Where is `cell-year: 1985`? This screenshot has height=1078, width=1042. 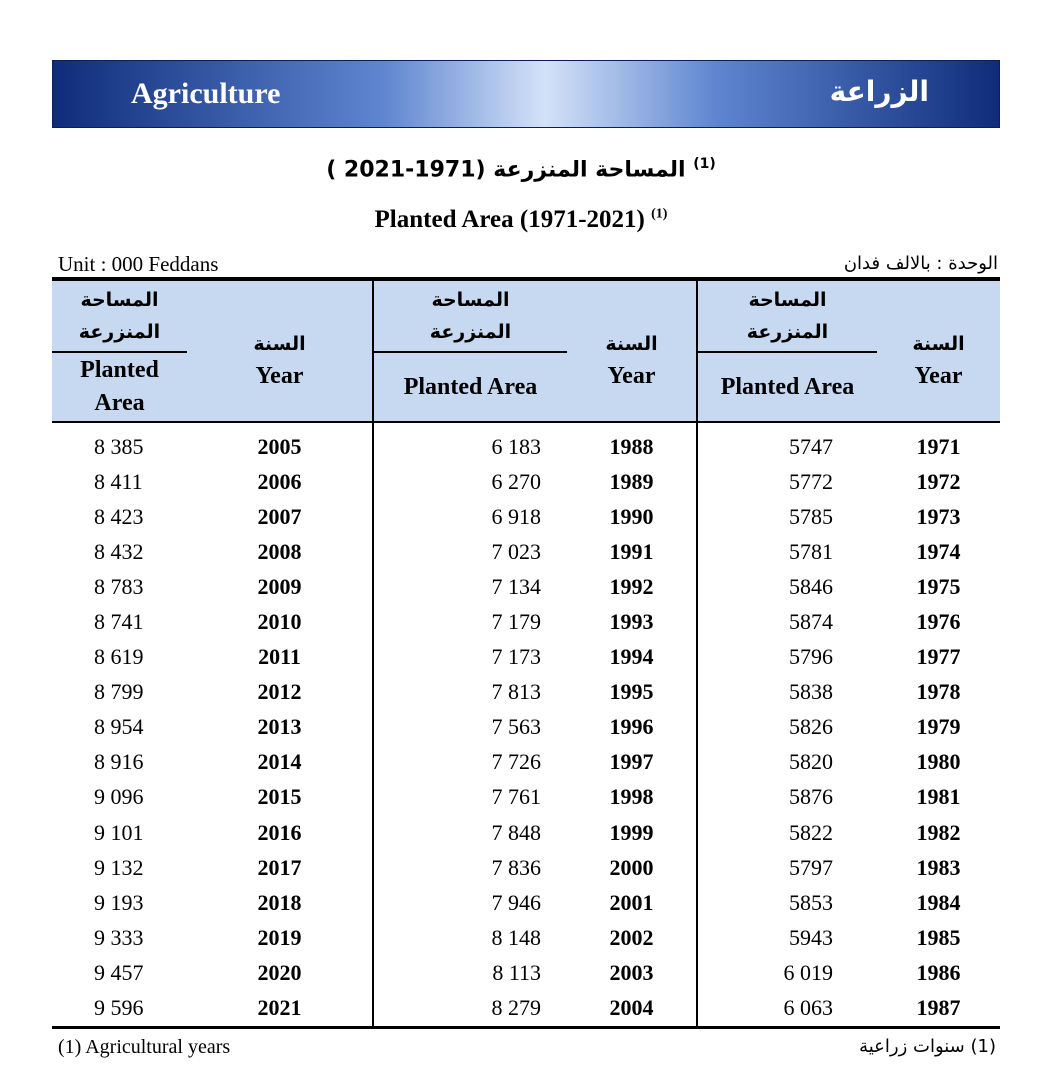
cell-year: 1985 is located at coordinates (938, 937).